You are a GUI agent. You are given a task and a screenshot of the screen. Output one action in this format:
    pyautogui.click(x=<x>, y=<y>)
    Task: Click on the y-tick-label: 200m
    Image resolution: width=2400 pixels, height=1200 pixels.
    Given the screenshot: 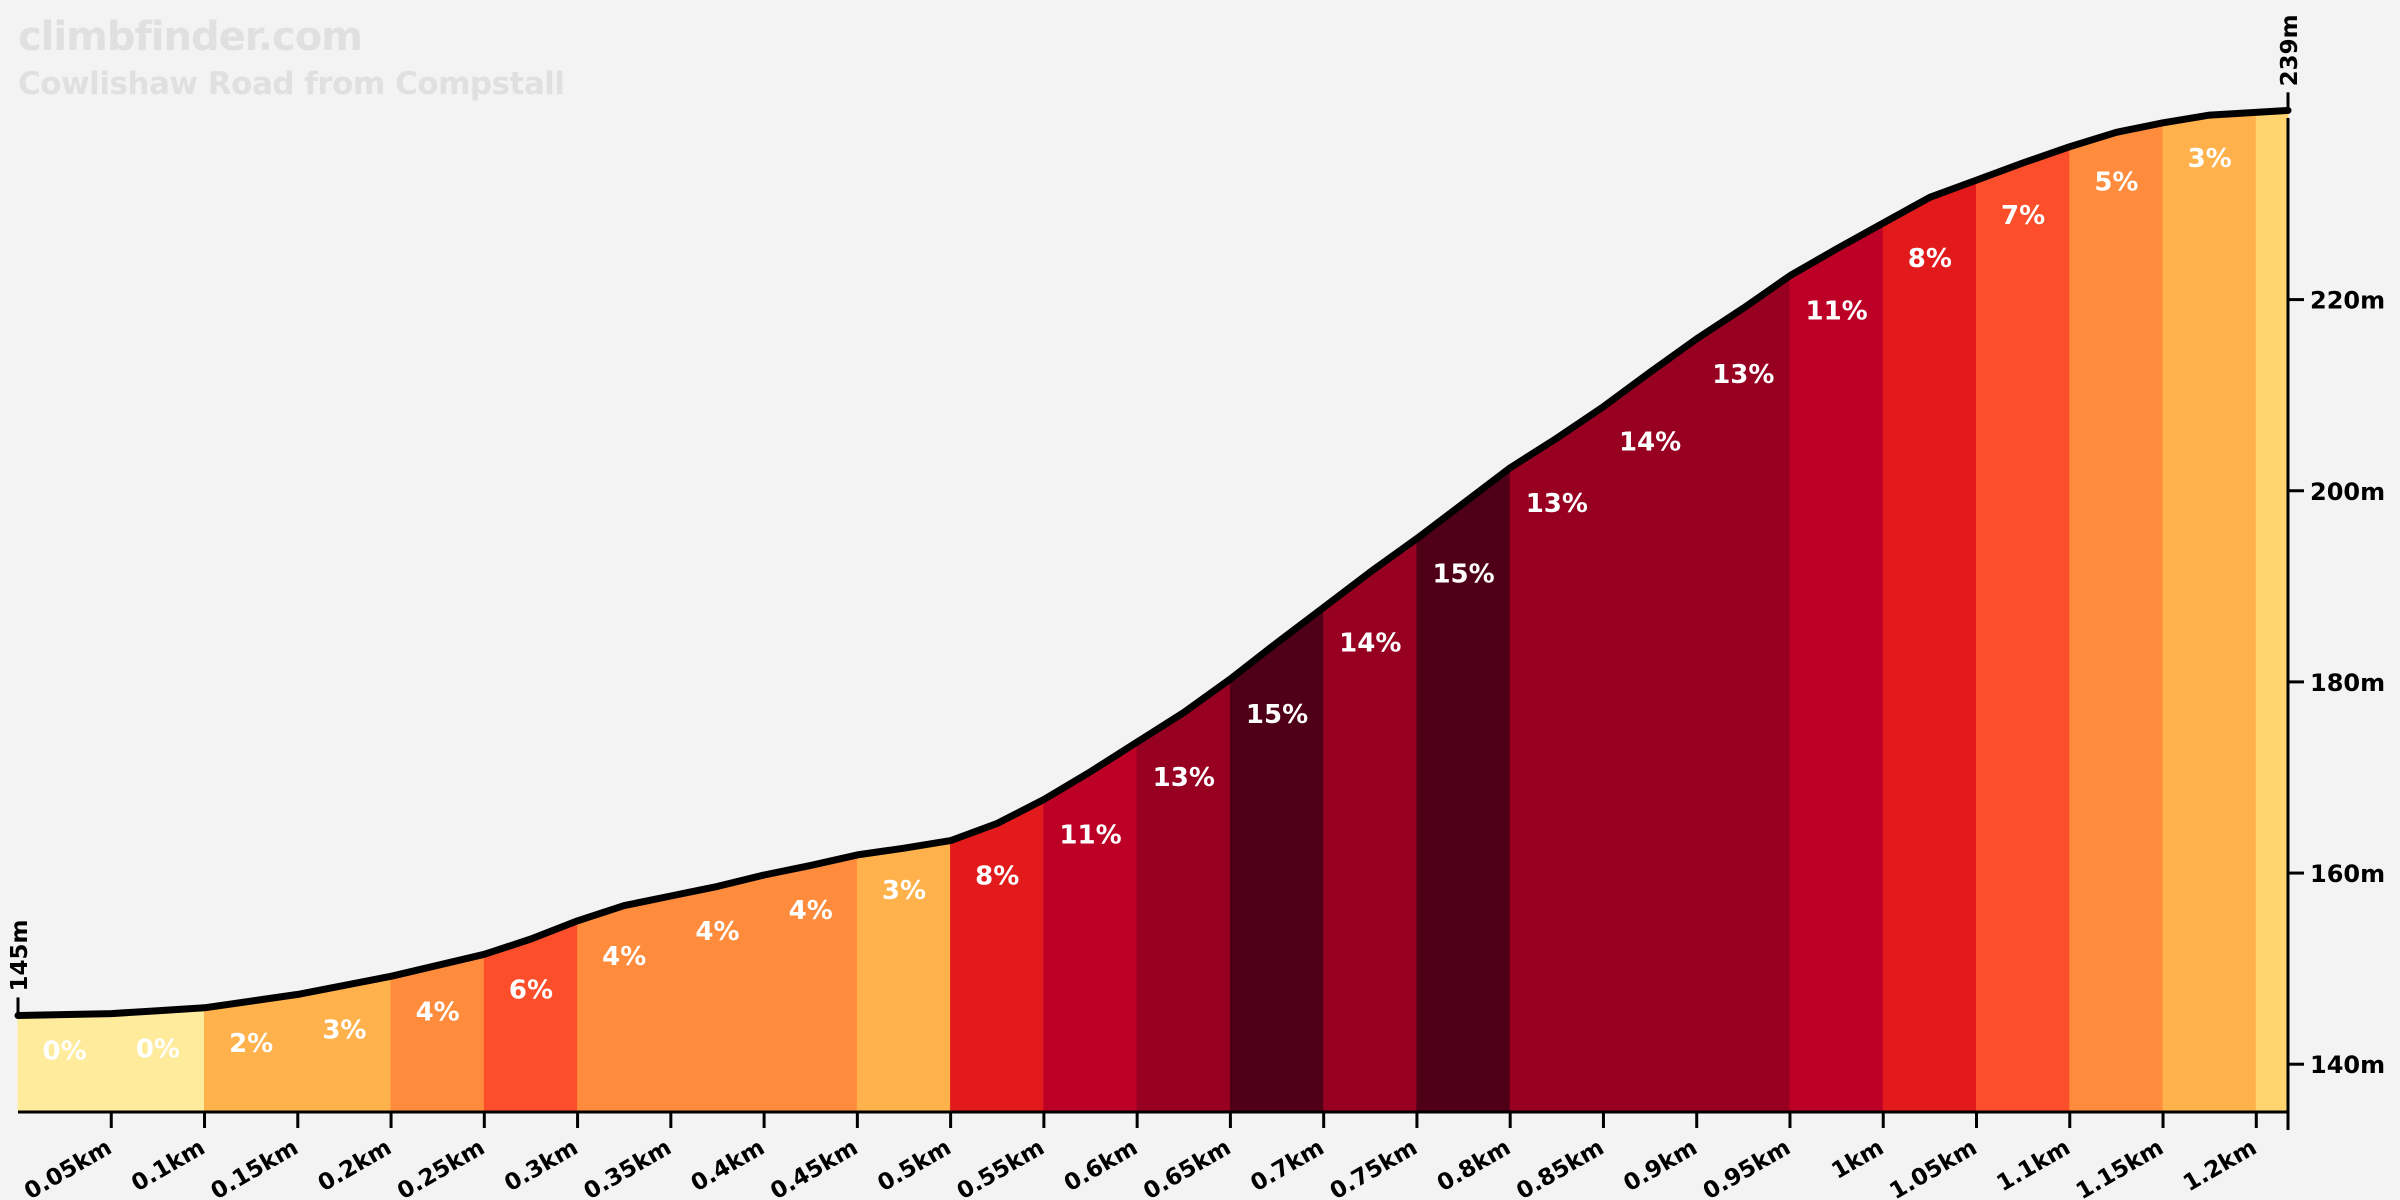 What is the action you would take?
    pyautogui.click(x=2347, y=492)
    